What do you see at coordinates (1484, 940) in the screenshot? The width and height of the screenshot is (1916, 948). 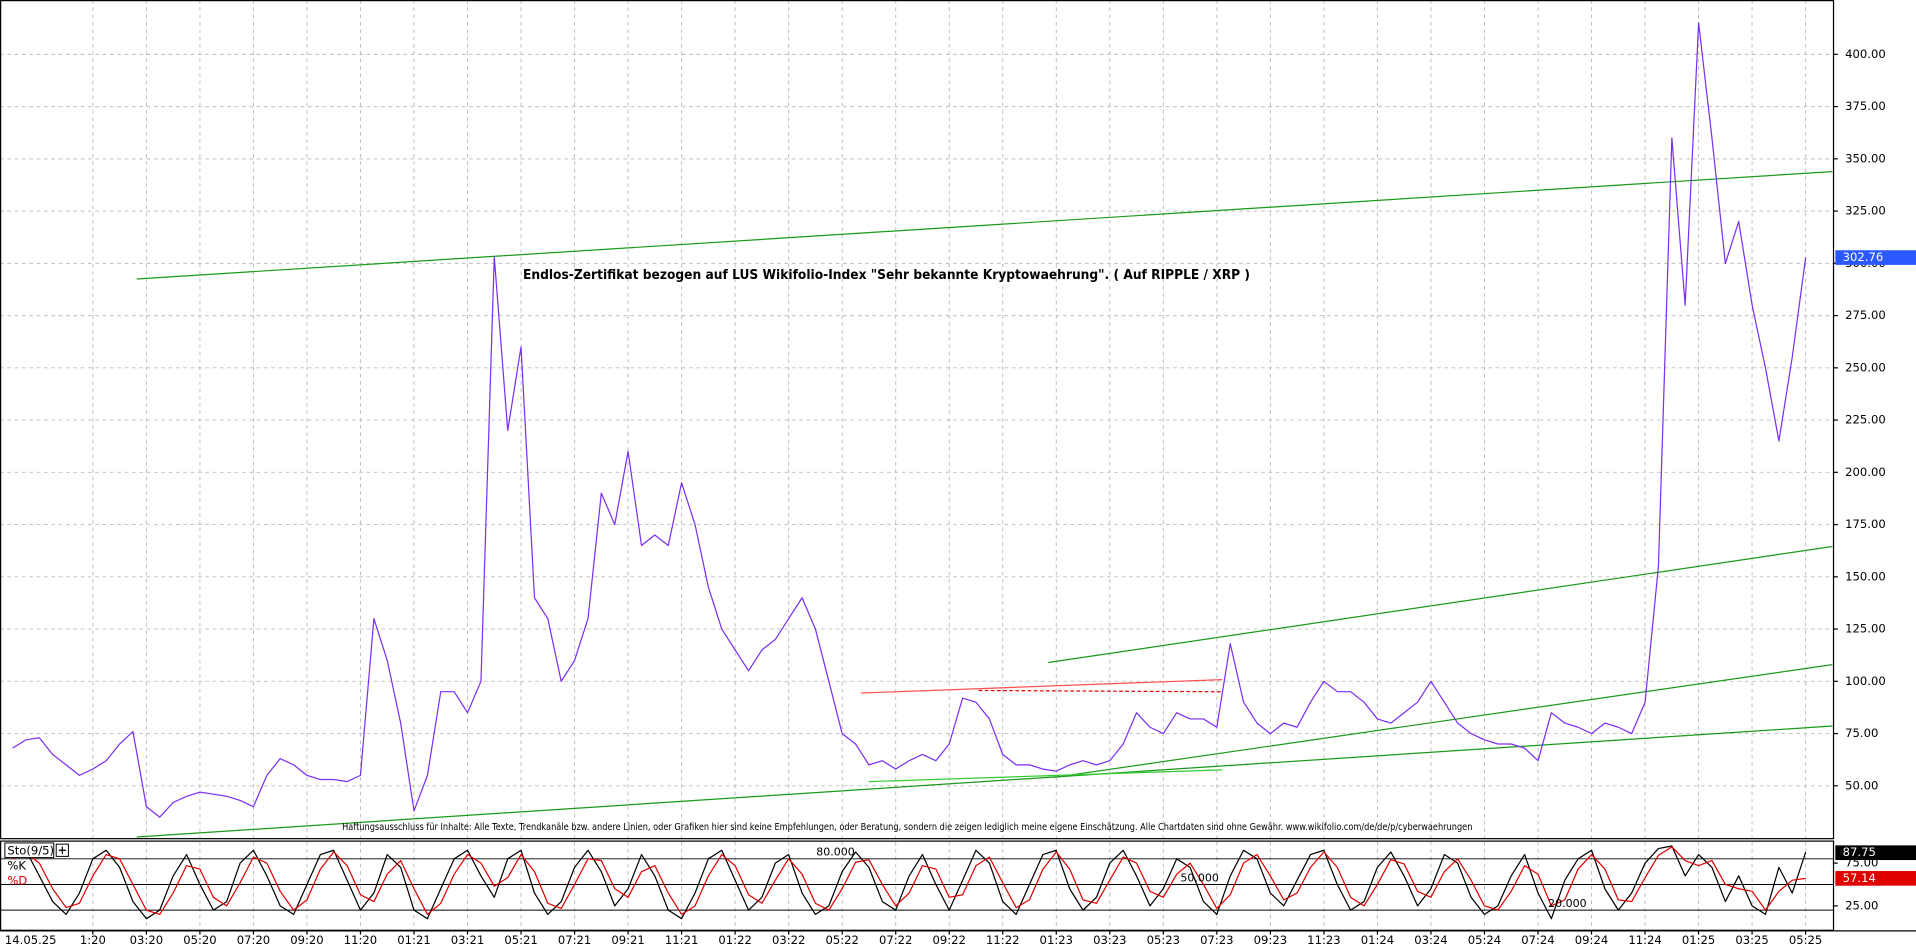 I see `x-tick-label: 05:24` at bounding box center [1484, 940].